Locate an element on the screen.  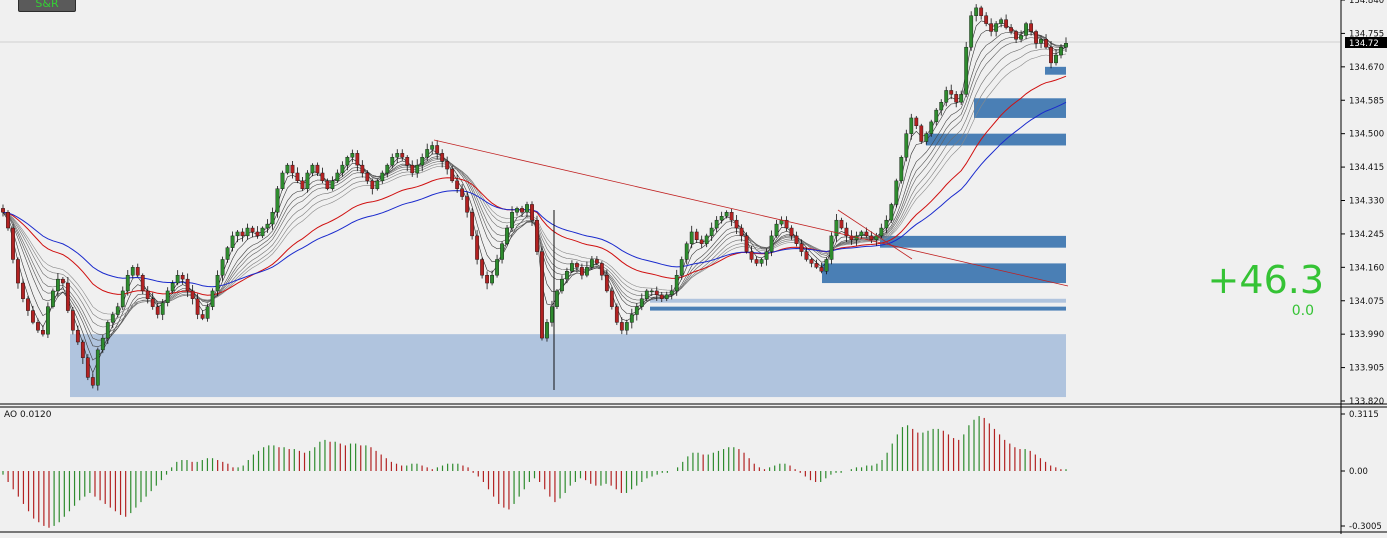
current-price-label: 134.72 is located at coordinates (1364, 44).